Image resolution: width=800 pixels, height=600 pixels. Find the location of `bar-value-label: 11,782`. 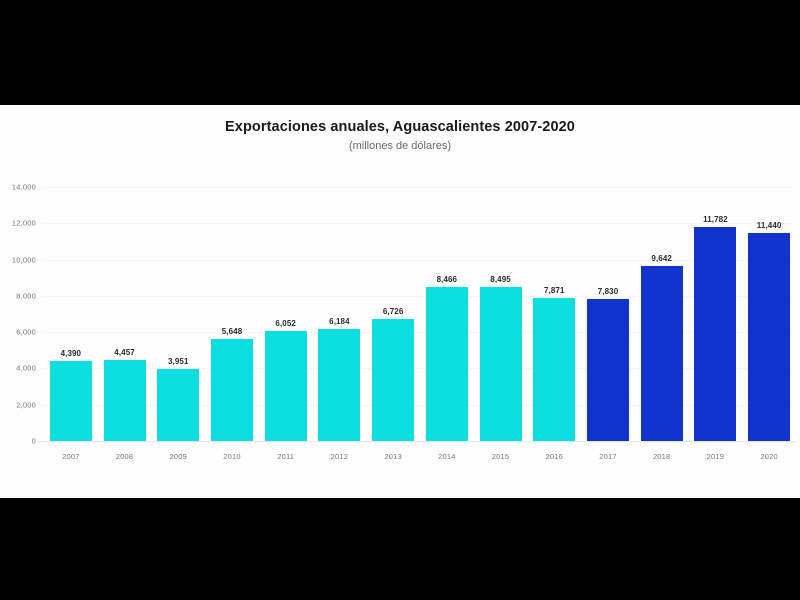

bar-value-label: 11,782 is located at coordinates (715, 219).